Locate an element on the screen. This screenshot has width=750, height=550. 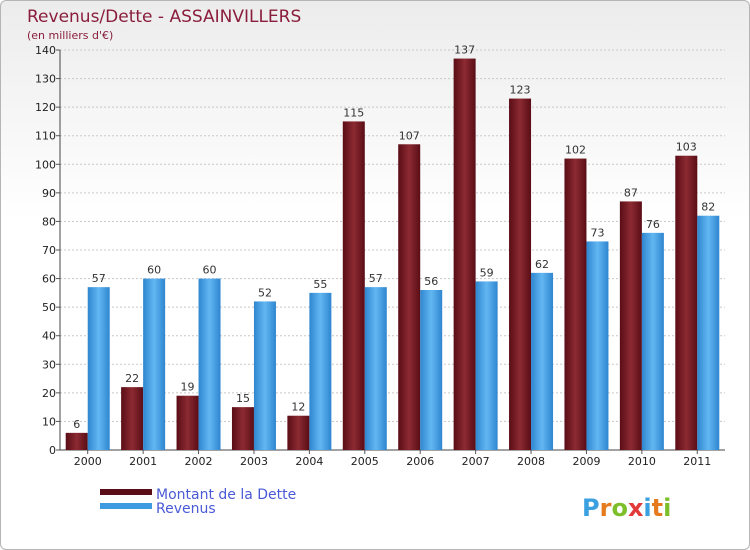
logo-letter: r is located at coordinates (606, 508).